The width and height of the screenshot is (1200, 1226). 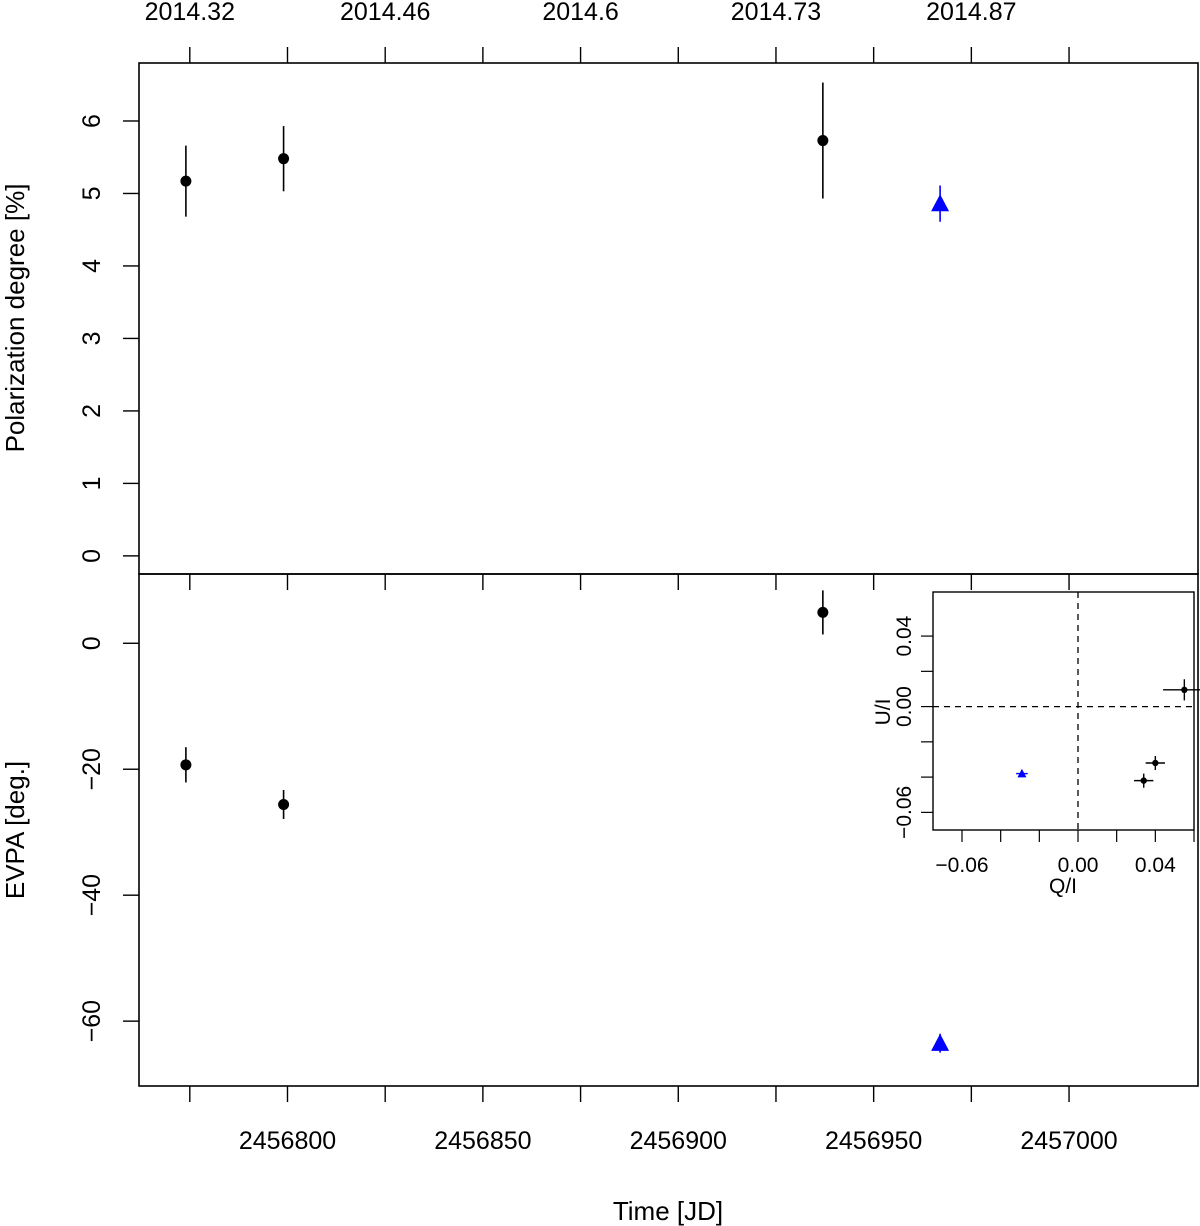 I want to click on y-axis-label-top: Polarization degree [%], so click(x=15, y=318).